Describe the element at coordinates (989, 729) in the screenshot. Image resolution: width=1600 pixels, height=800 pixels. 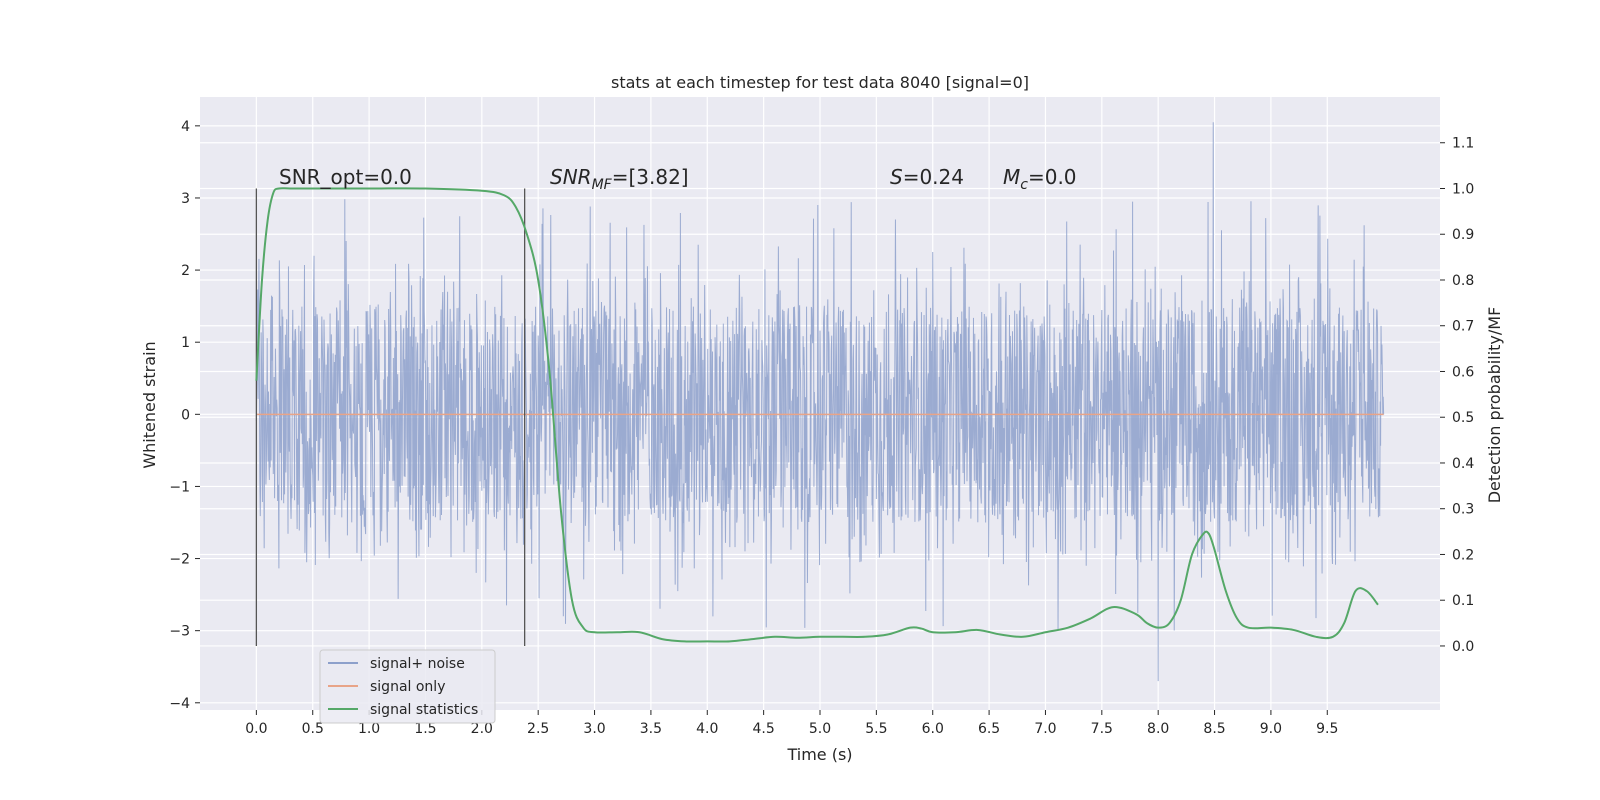
I see `x-tick-label: 6.5` at that location.